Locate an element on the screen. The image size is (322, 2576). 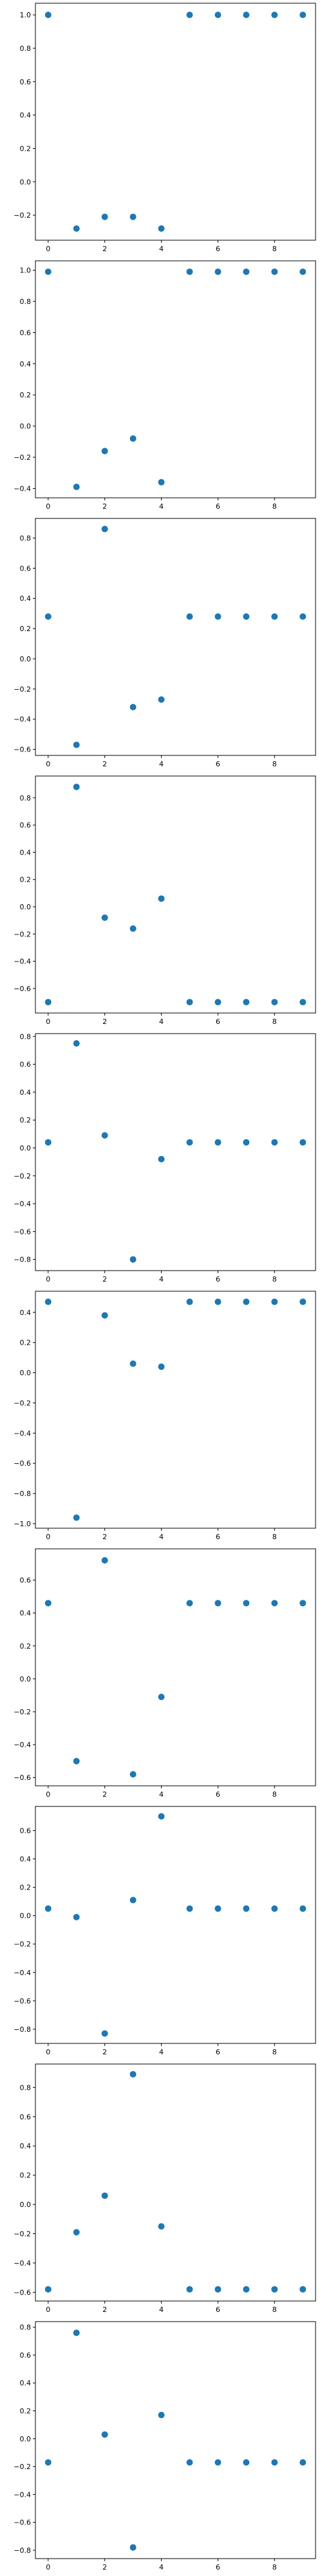
subplot-2: −0.4 −0.2 0.0 0.2 0.4 0.6 0.8 1.0 0 2 4 6 8 is located at coordinates (165, 385).